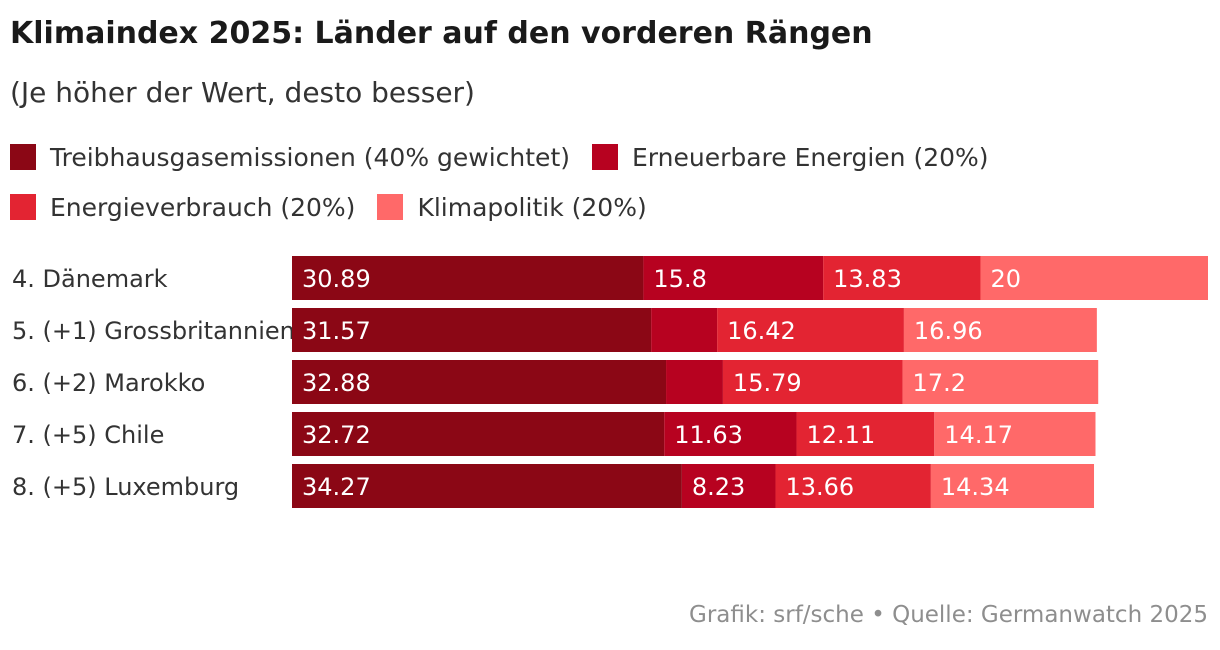 This screenshot has height=650, width=1220. What do you see at coordinates (975, 487) in the screenshot?
I see `data-label: 14.34` at bounding box center [975, 487].